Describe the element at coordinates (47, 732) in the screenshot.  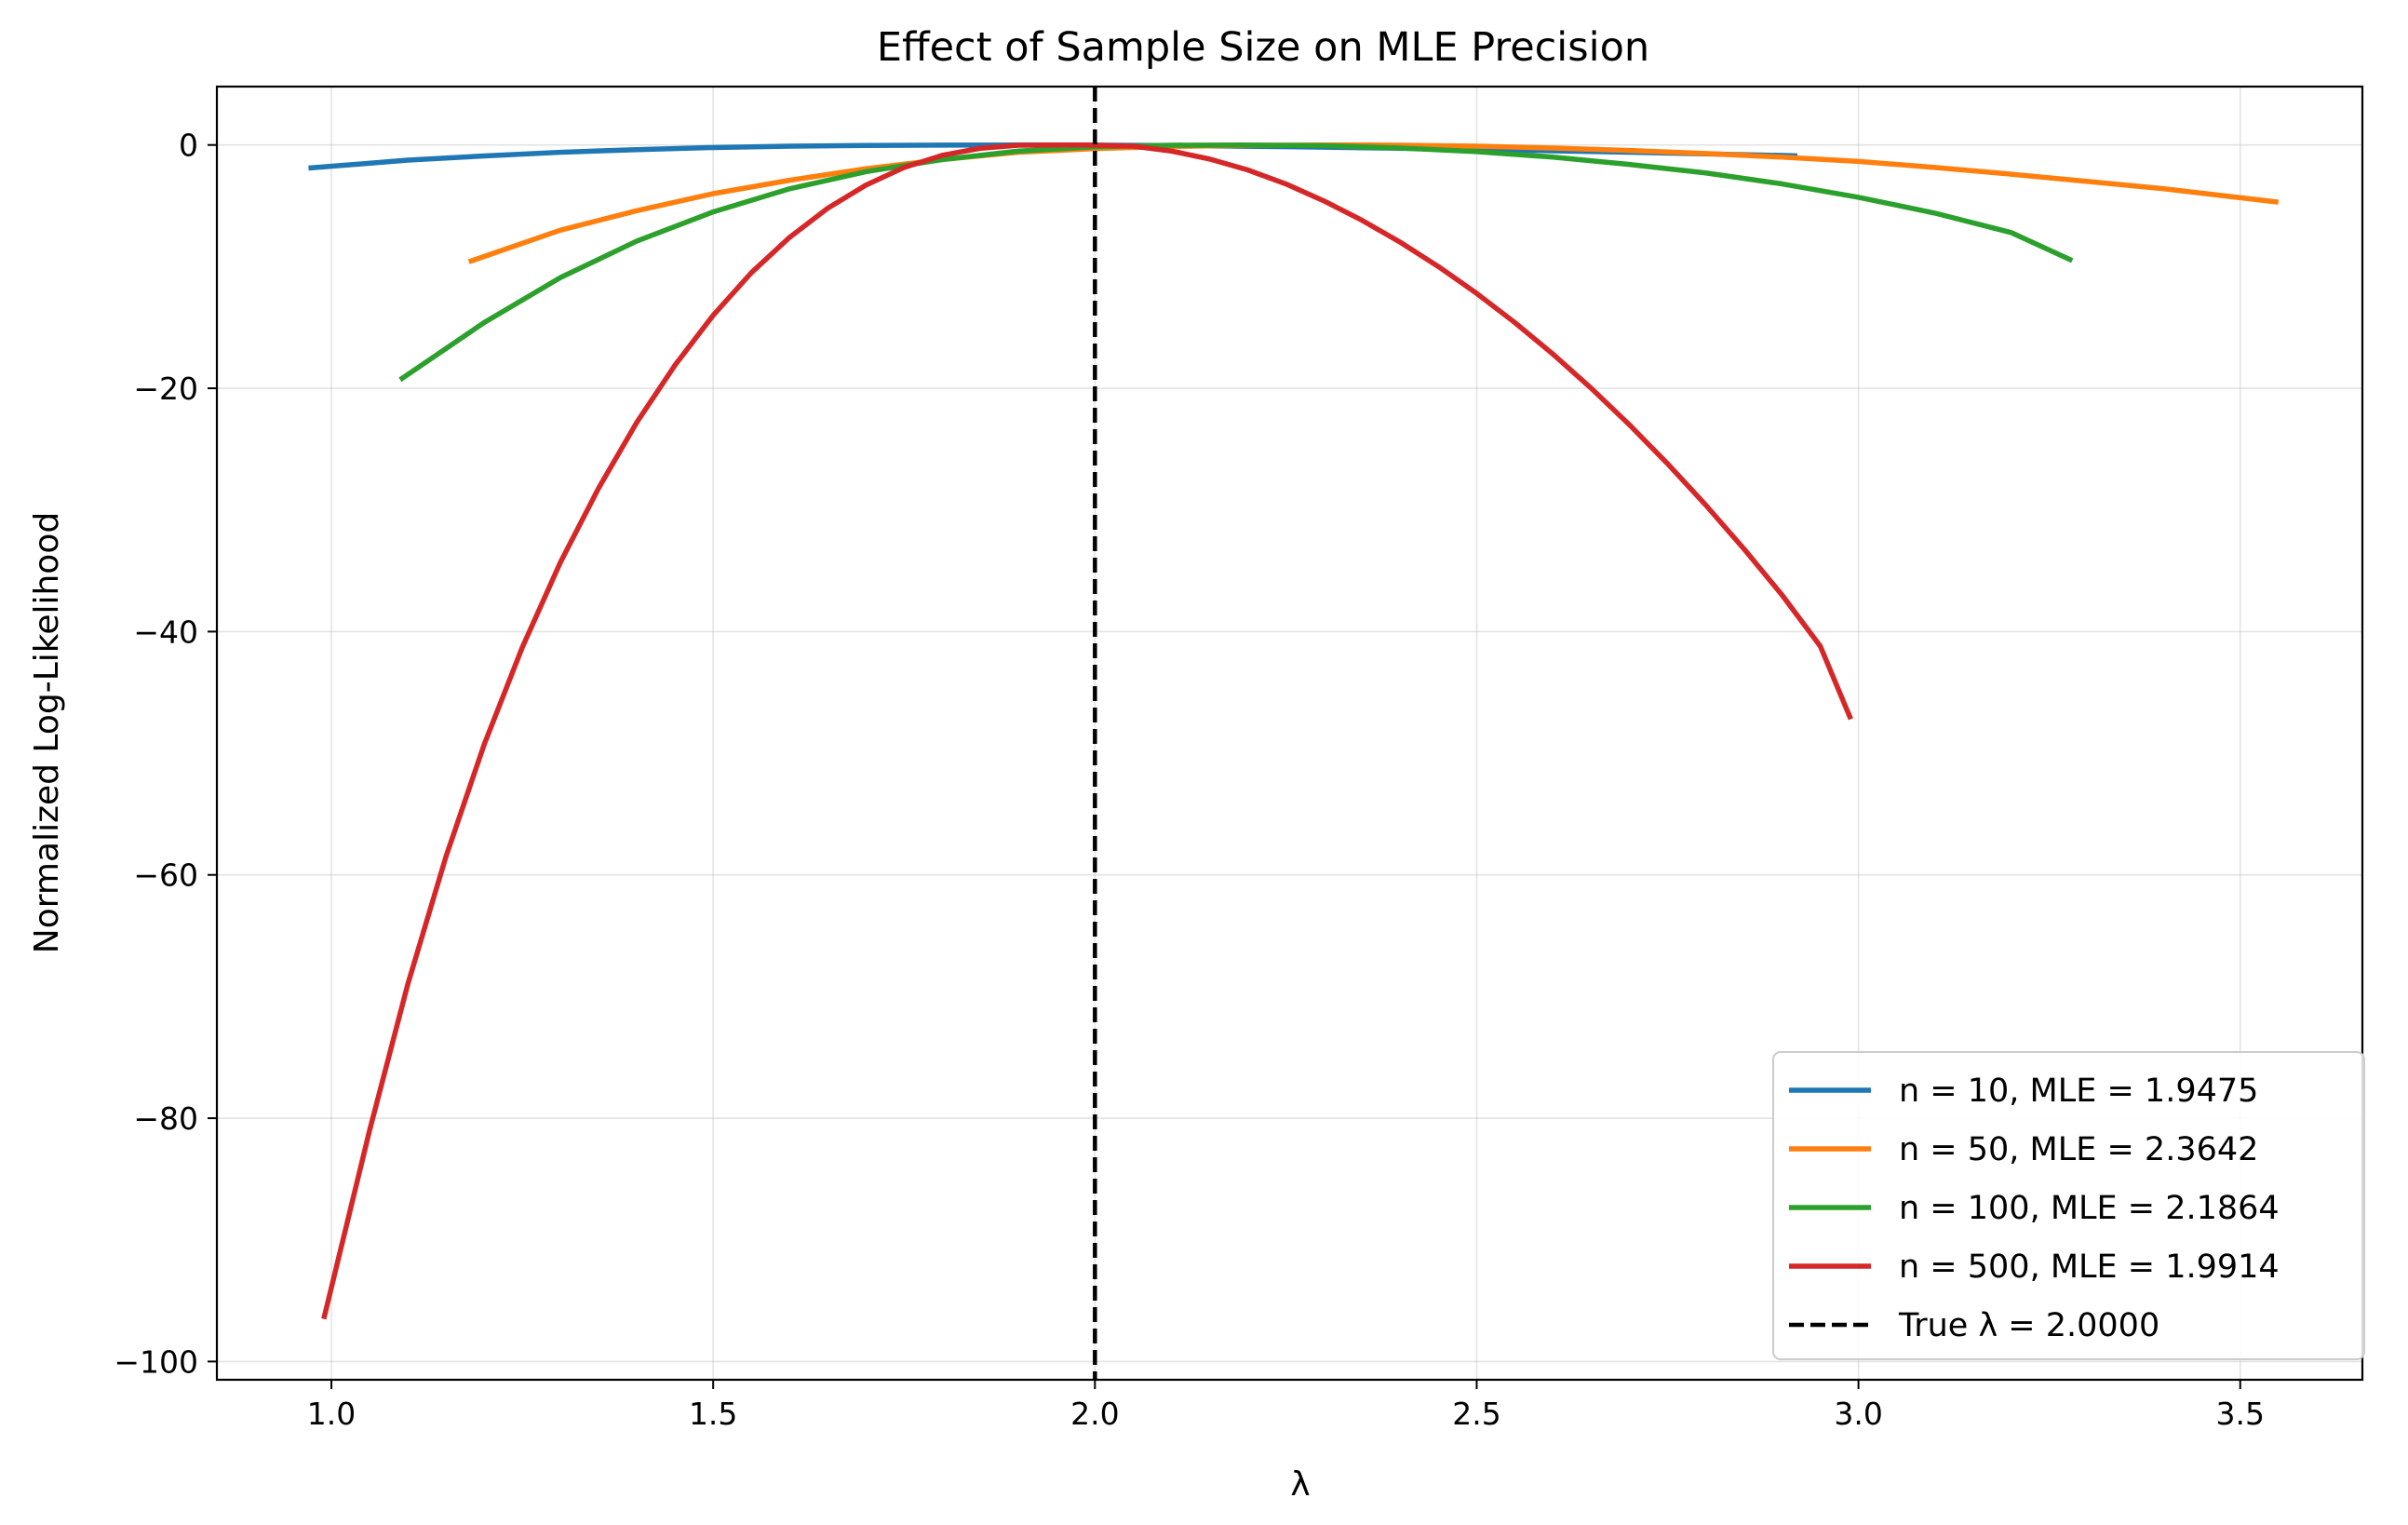
I see `y-axis-label: Normalized Log-Likelihood` at that location.